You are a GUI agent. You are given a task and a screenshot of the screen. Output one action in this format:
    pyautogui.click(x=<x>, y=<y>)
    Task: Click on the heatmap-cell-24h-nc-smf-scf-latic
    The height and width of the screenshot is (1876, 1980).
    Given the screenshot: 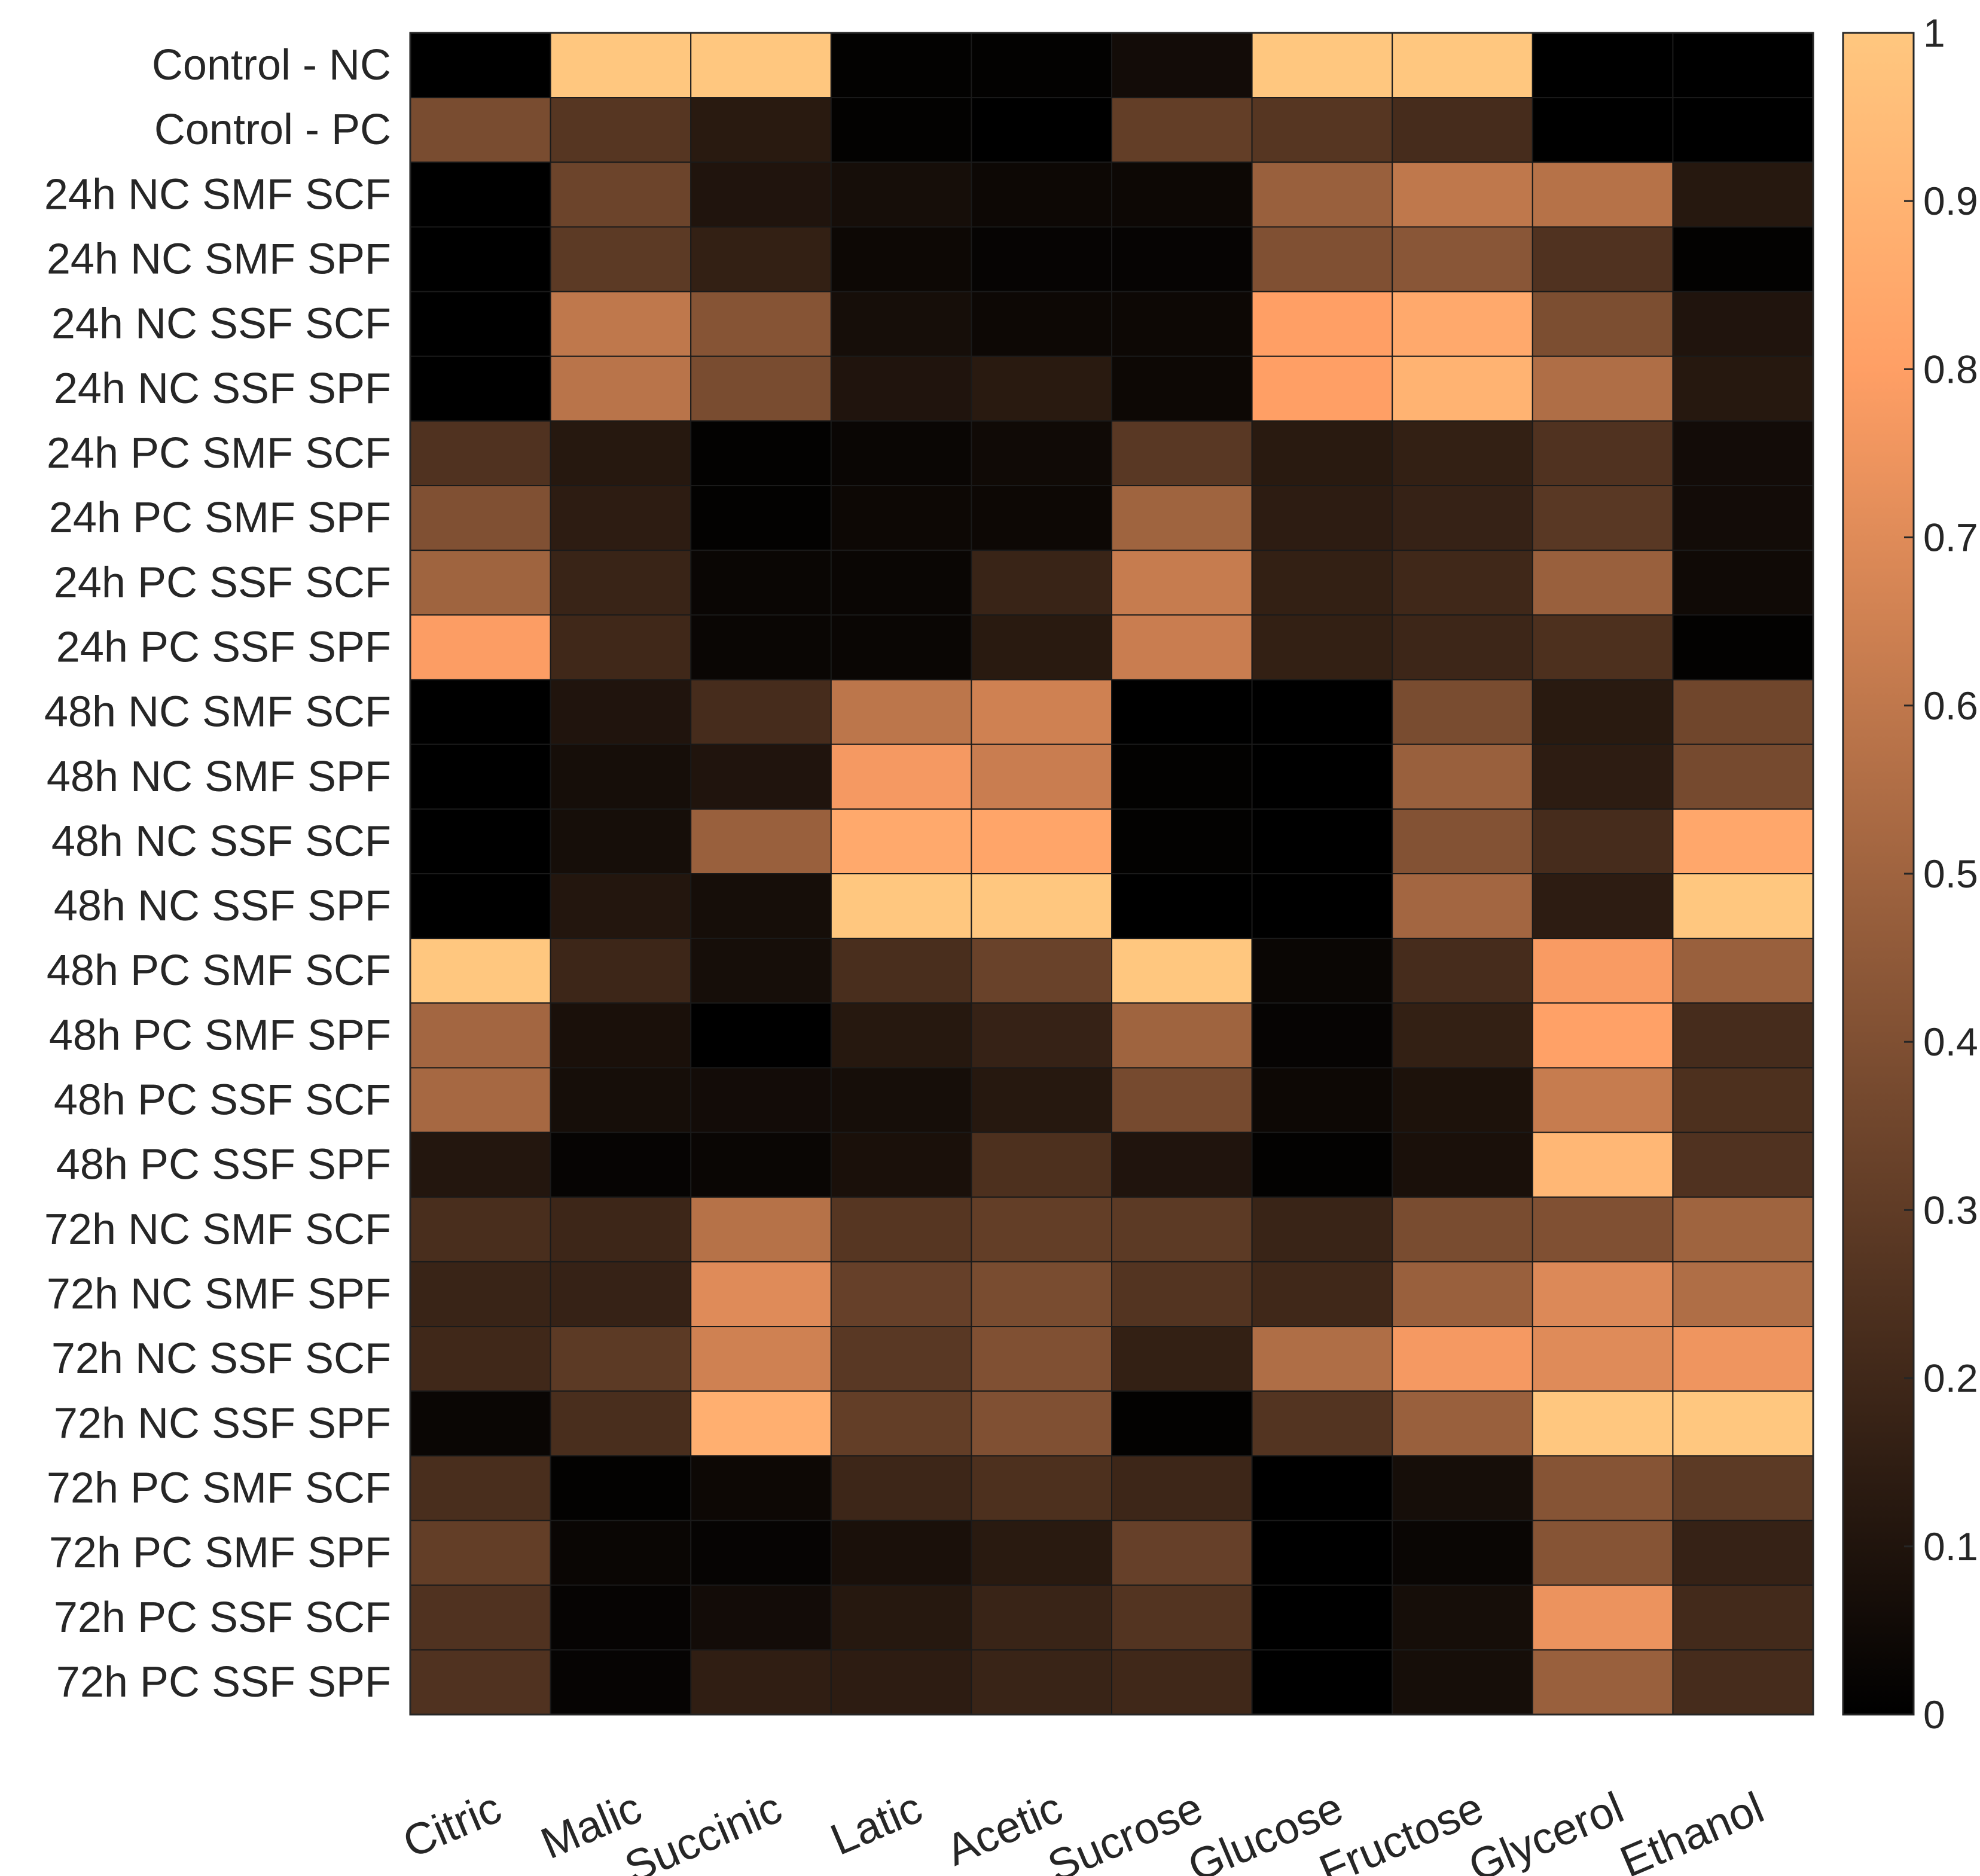 What is the action you would take?
    pyautogui.click(x=901, y=195)
    